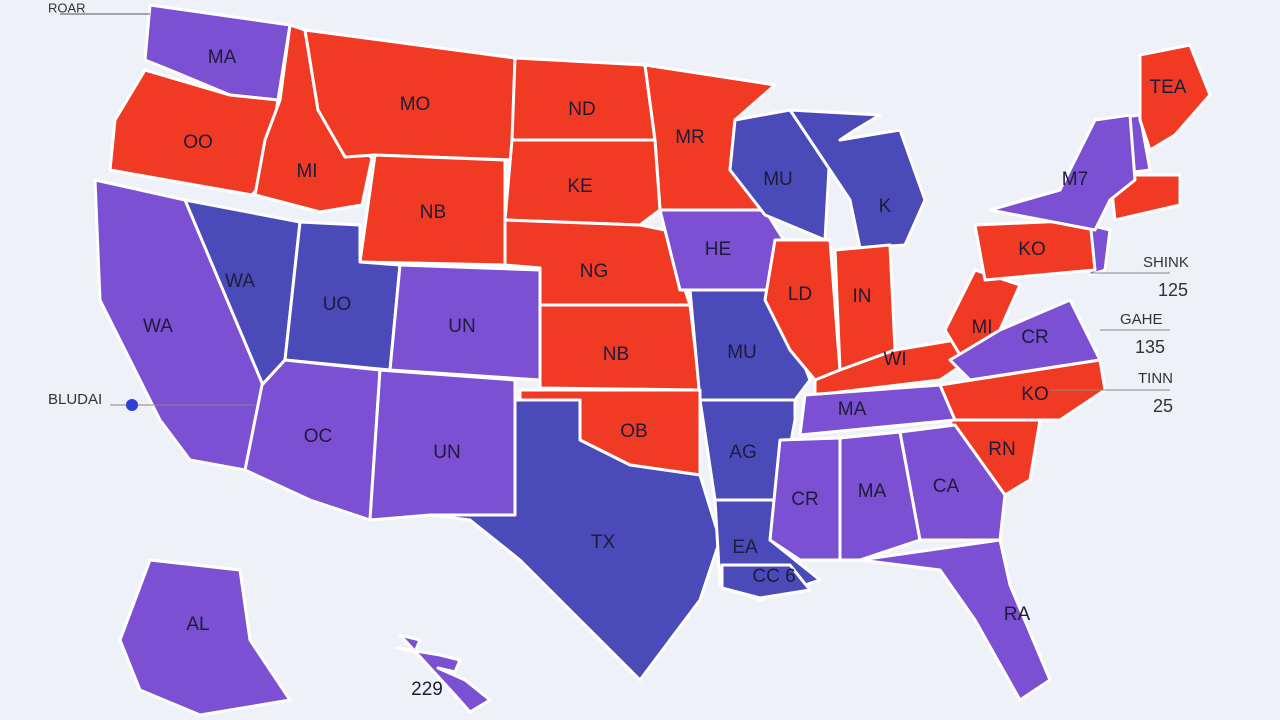 This screenshot has height=720, width=1280. I want to click on state-label: LD, so click(800, 294).